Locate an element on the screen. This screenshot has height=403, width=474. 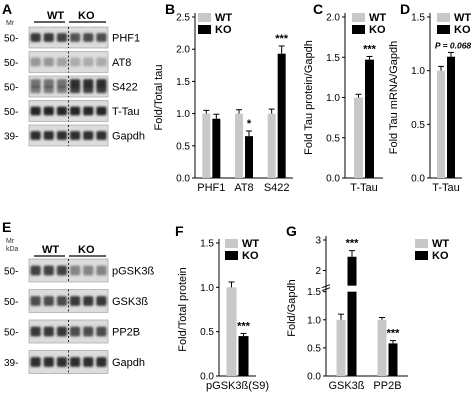
protein-label: S422 is located at coordinates (125, 88).